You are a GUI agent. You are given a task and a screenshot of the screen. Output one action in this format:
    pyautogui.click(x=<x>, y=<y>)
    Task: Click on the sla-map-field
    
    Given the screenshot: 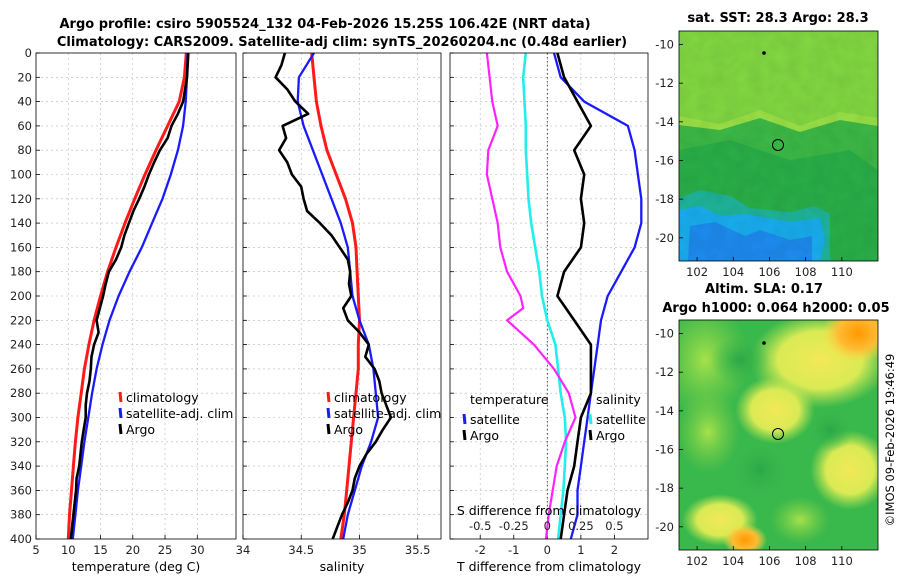 What is the action you would take?
    pyautogui.click(x=778, y=435)
    